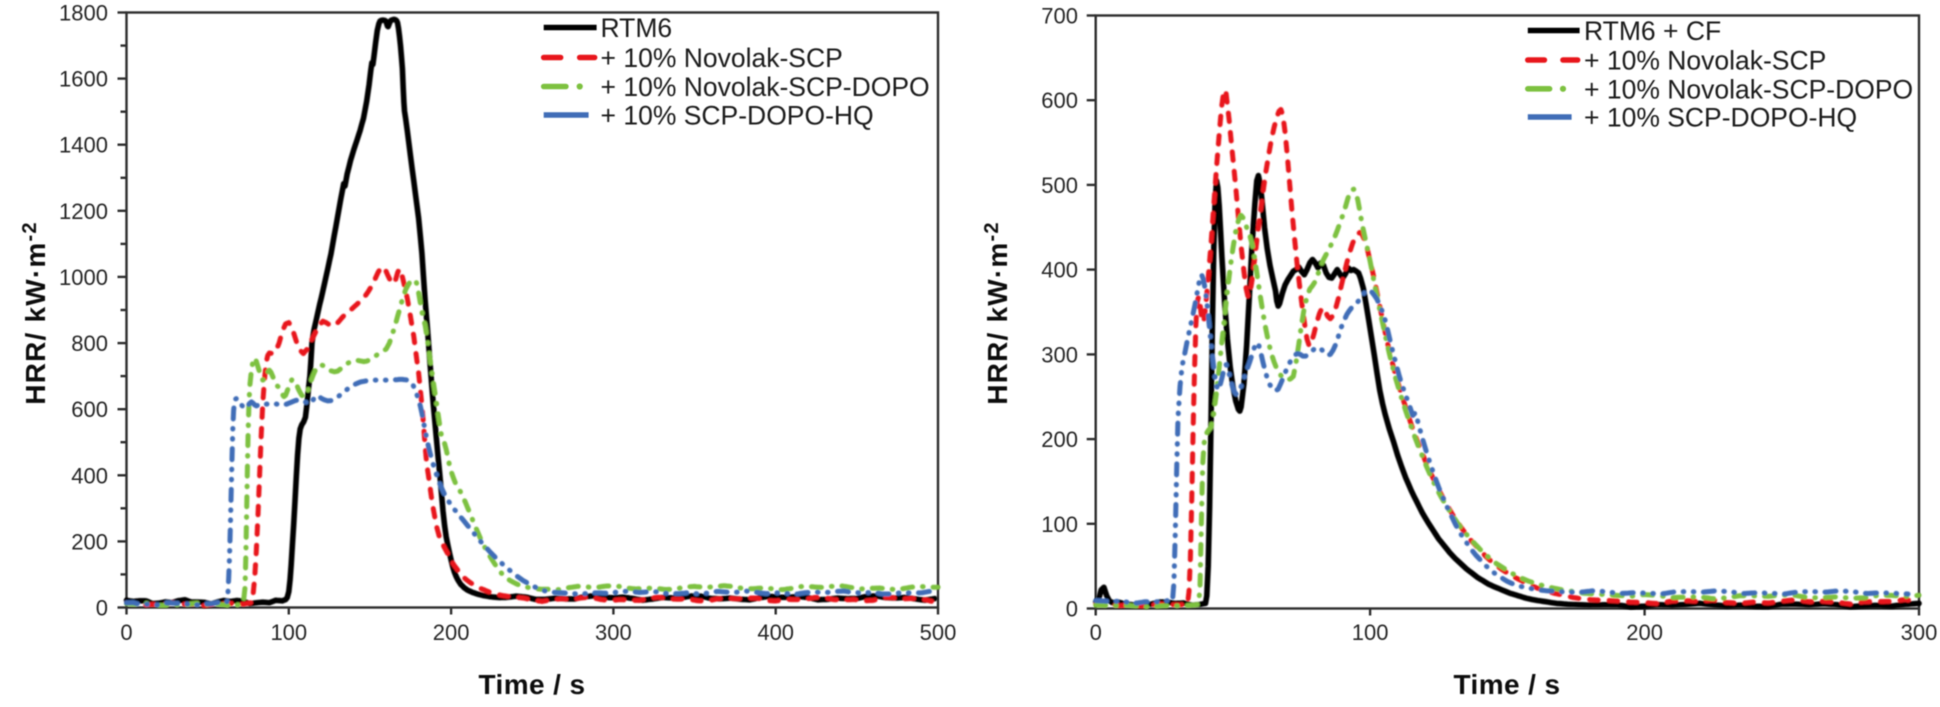 The height and width of the screenshot is (707, 1940). Describe the element at coordinates (637, 28) in the screenshot. I see `svg-text: RTM6` at that location.